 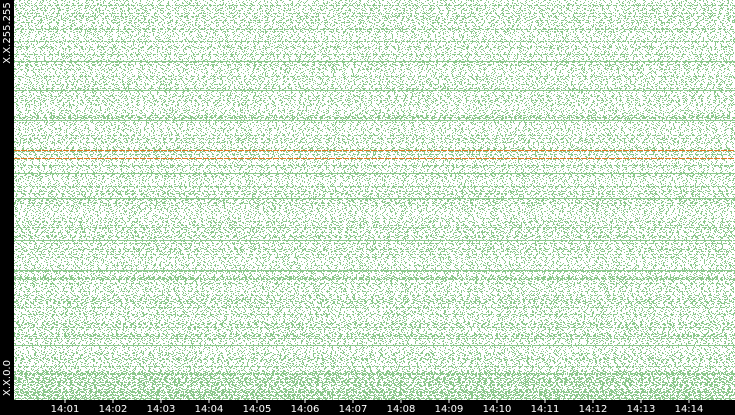 I want to click on x-tick-label: 14:07, so click(x=353, y=409).